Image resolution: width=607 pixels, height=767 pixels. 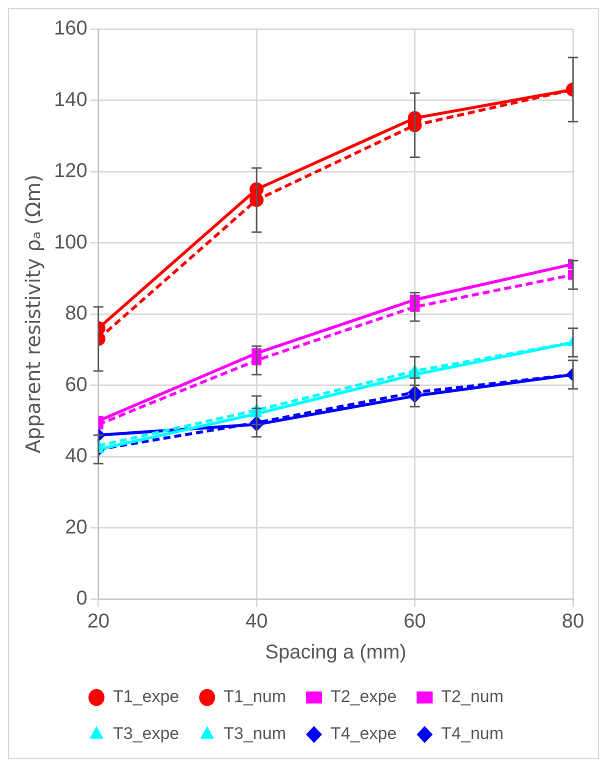 I want to click on y-tick-label: 140, so click(x=71, y=99).